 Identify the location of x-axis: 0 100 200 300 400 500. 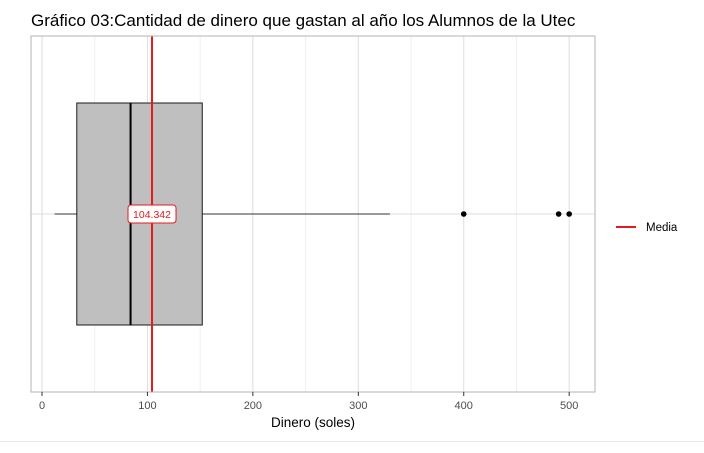
(308, 402).